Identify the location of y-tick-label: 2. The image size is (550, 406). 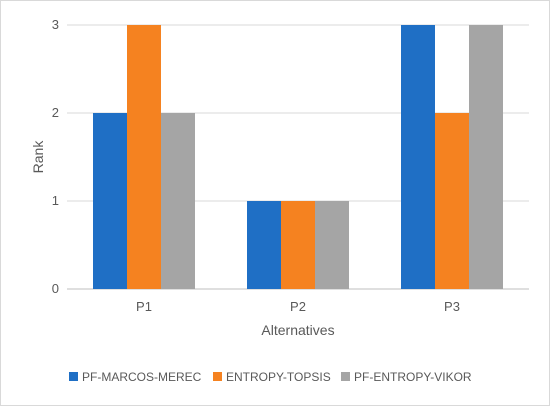
(55, 112).